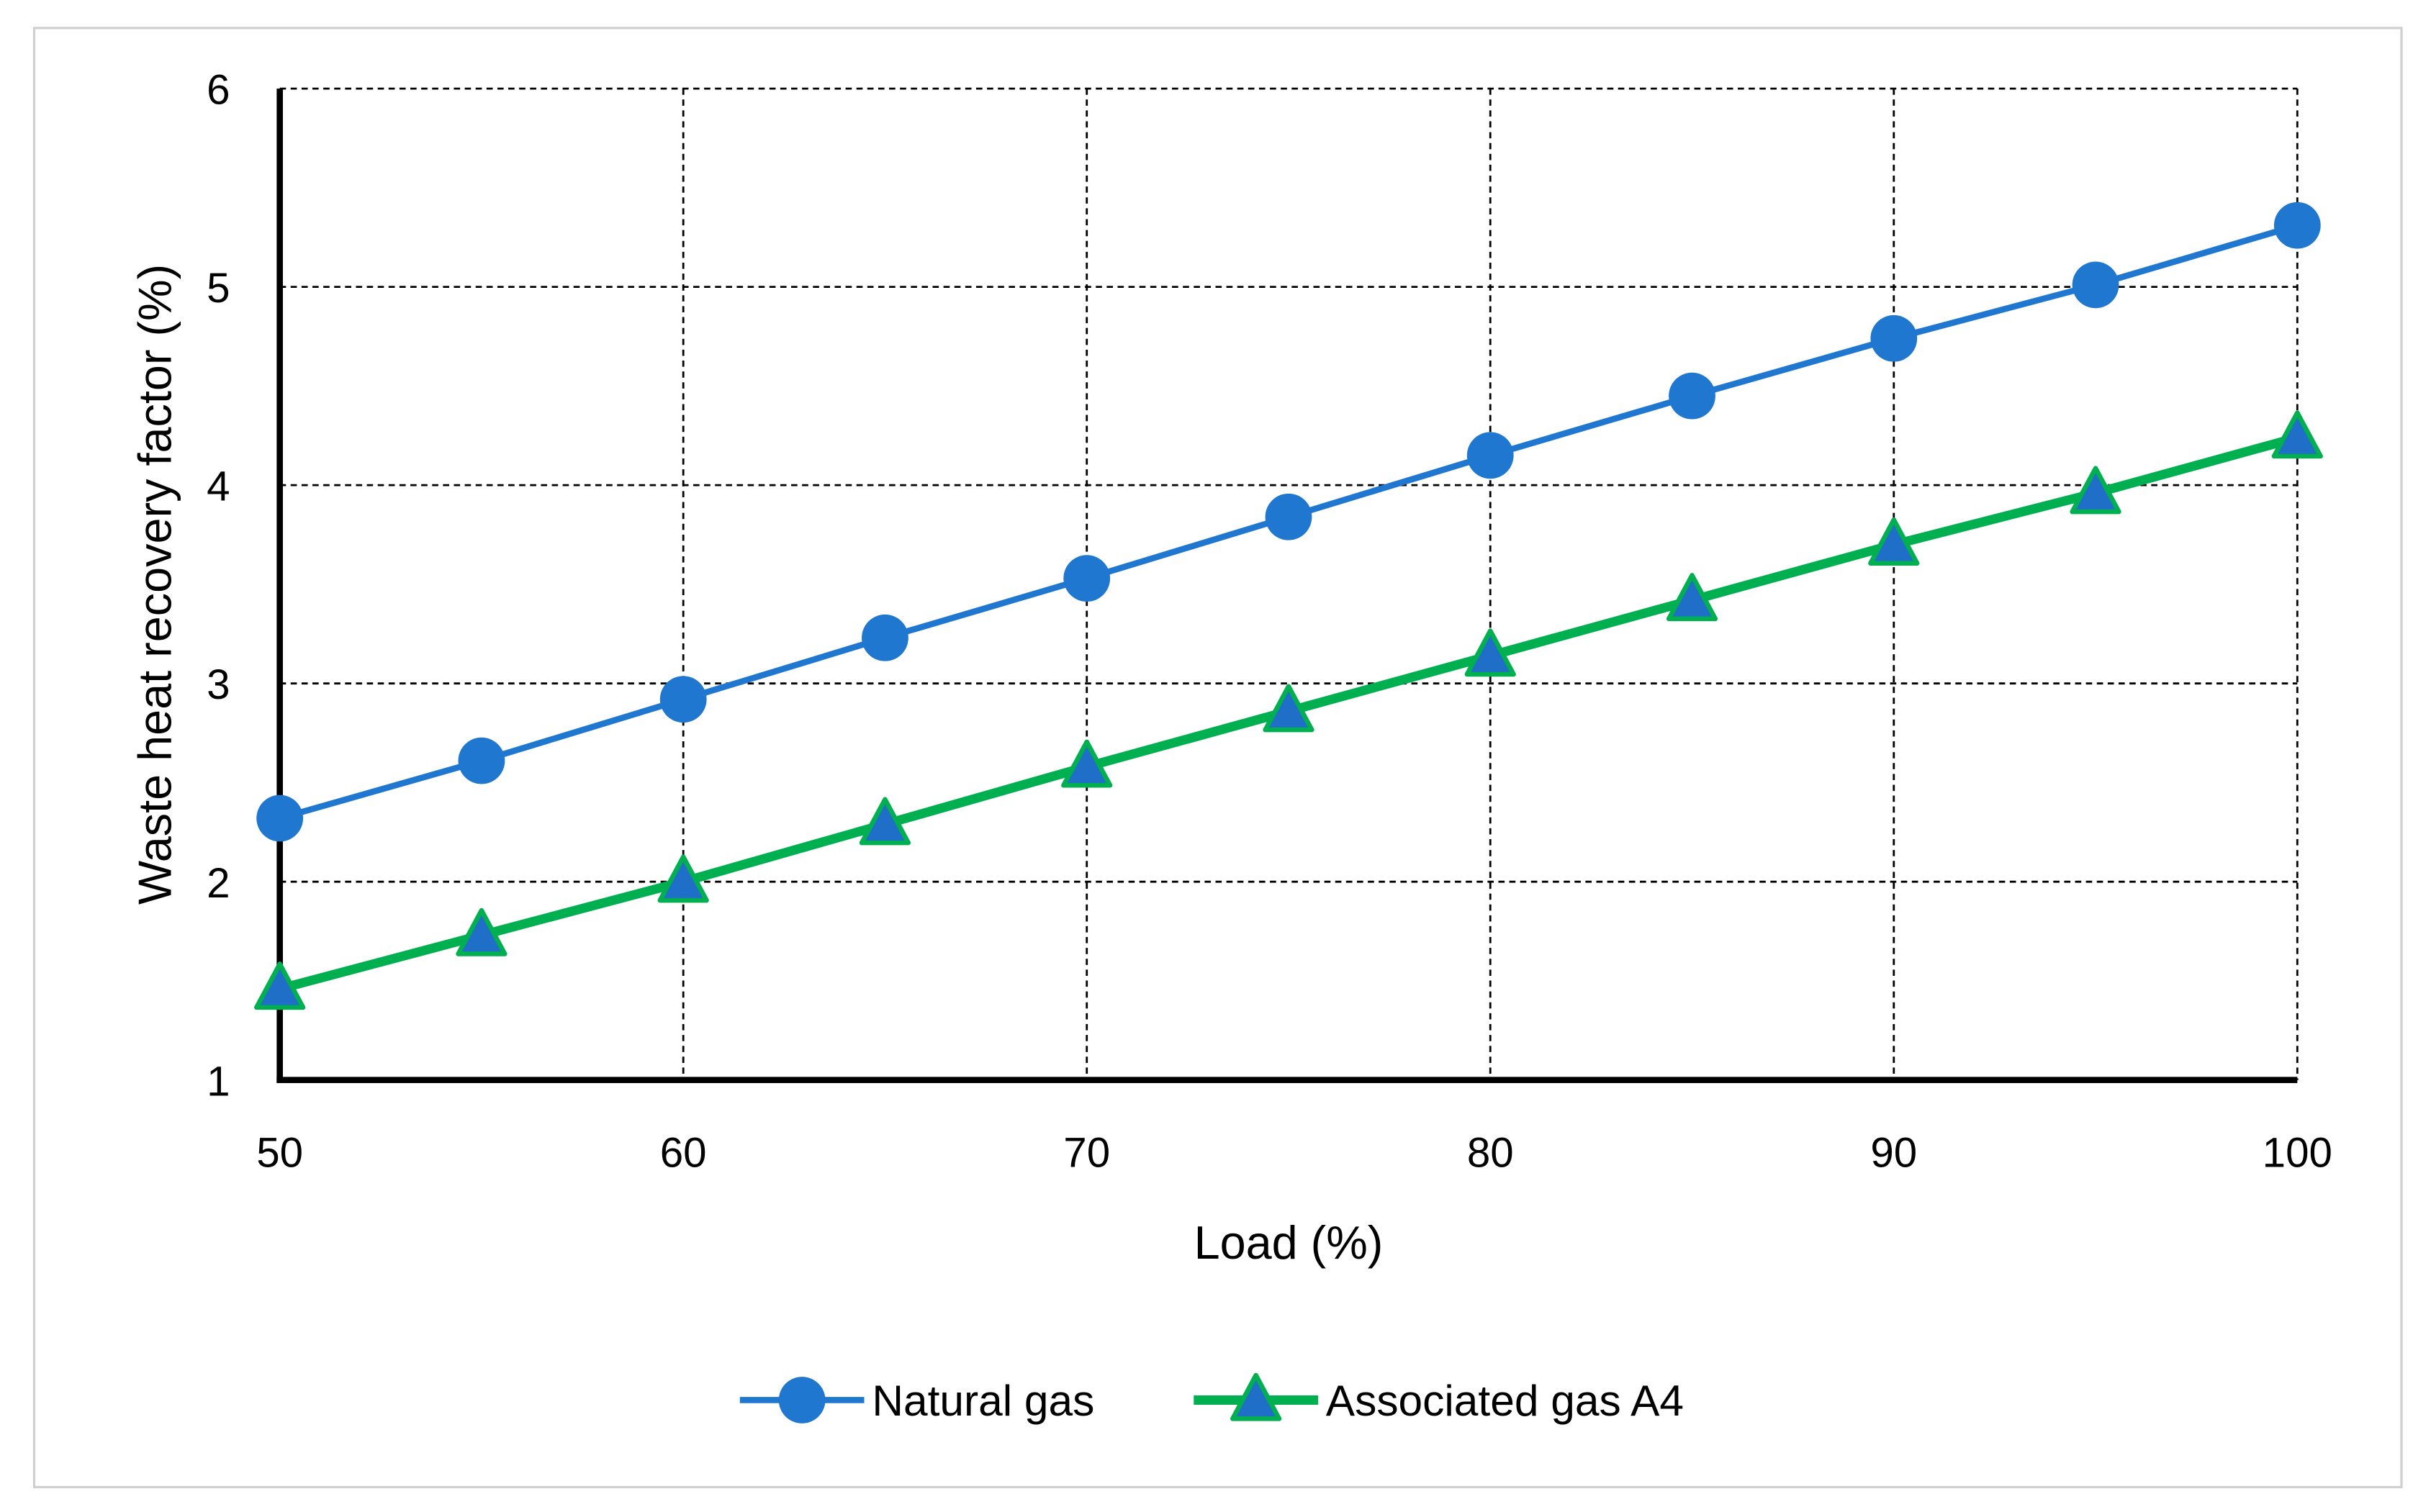  I want to click on x-tick-label: 80, so click(1490, 1154).